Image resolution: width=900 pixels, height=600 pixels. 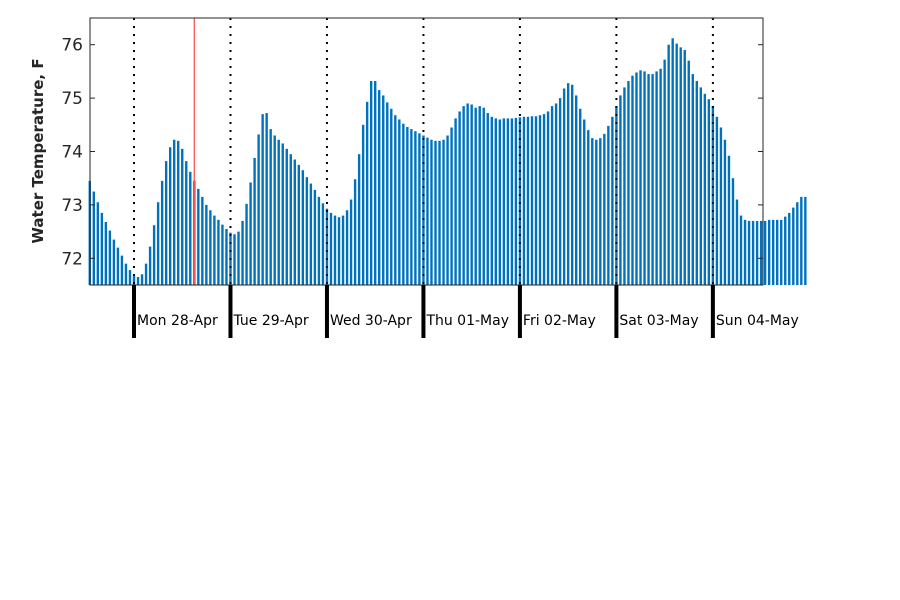 What do you see at coordinates (72, 99) in the screenshot?
I see `y-tick-label: 75` at bounding box center [72, 99].